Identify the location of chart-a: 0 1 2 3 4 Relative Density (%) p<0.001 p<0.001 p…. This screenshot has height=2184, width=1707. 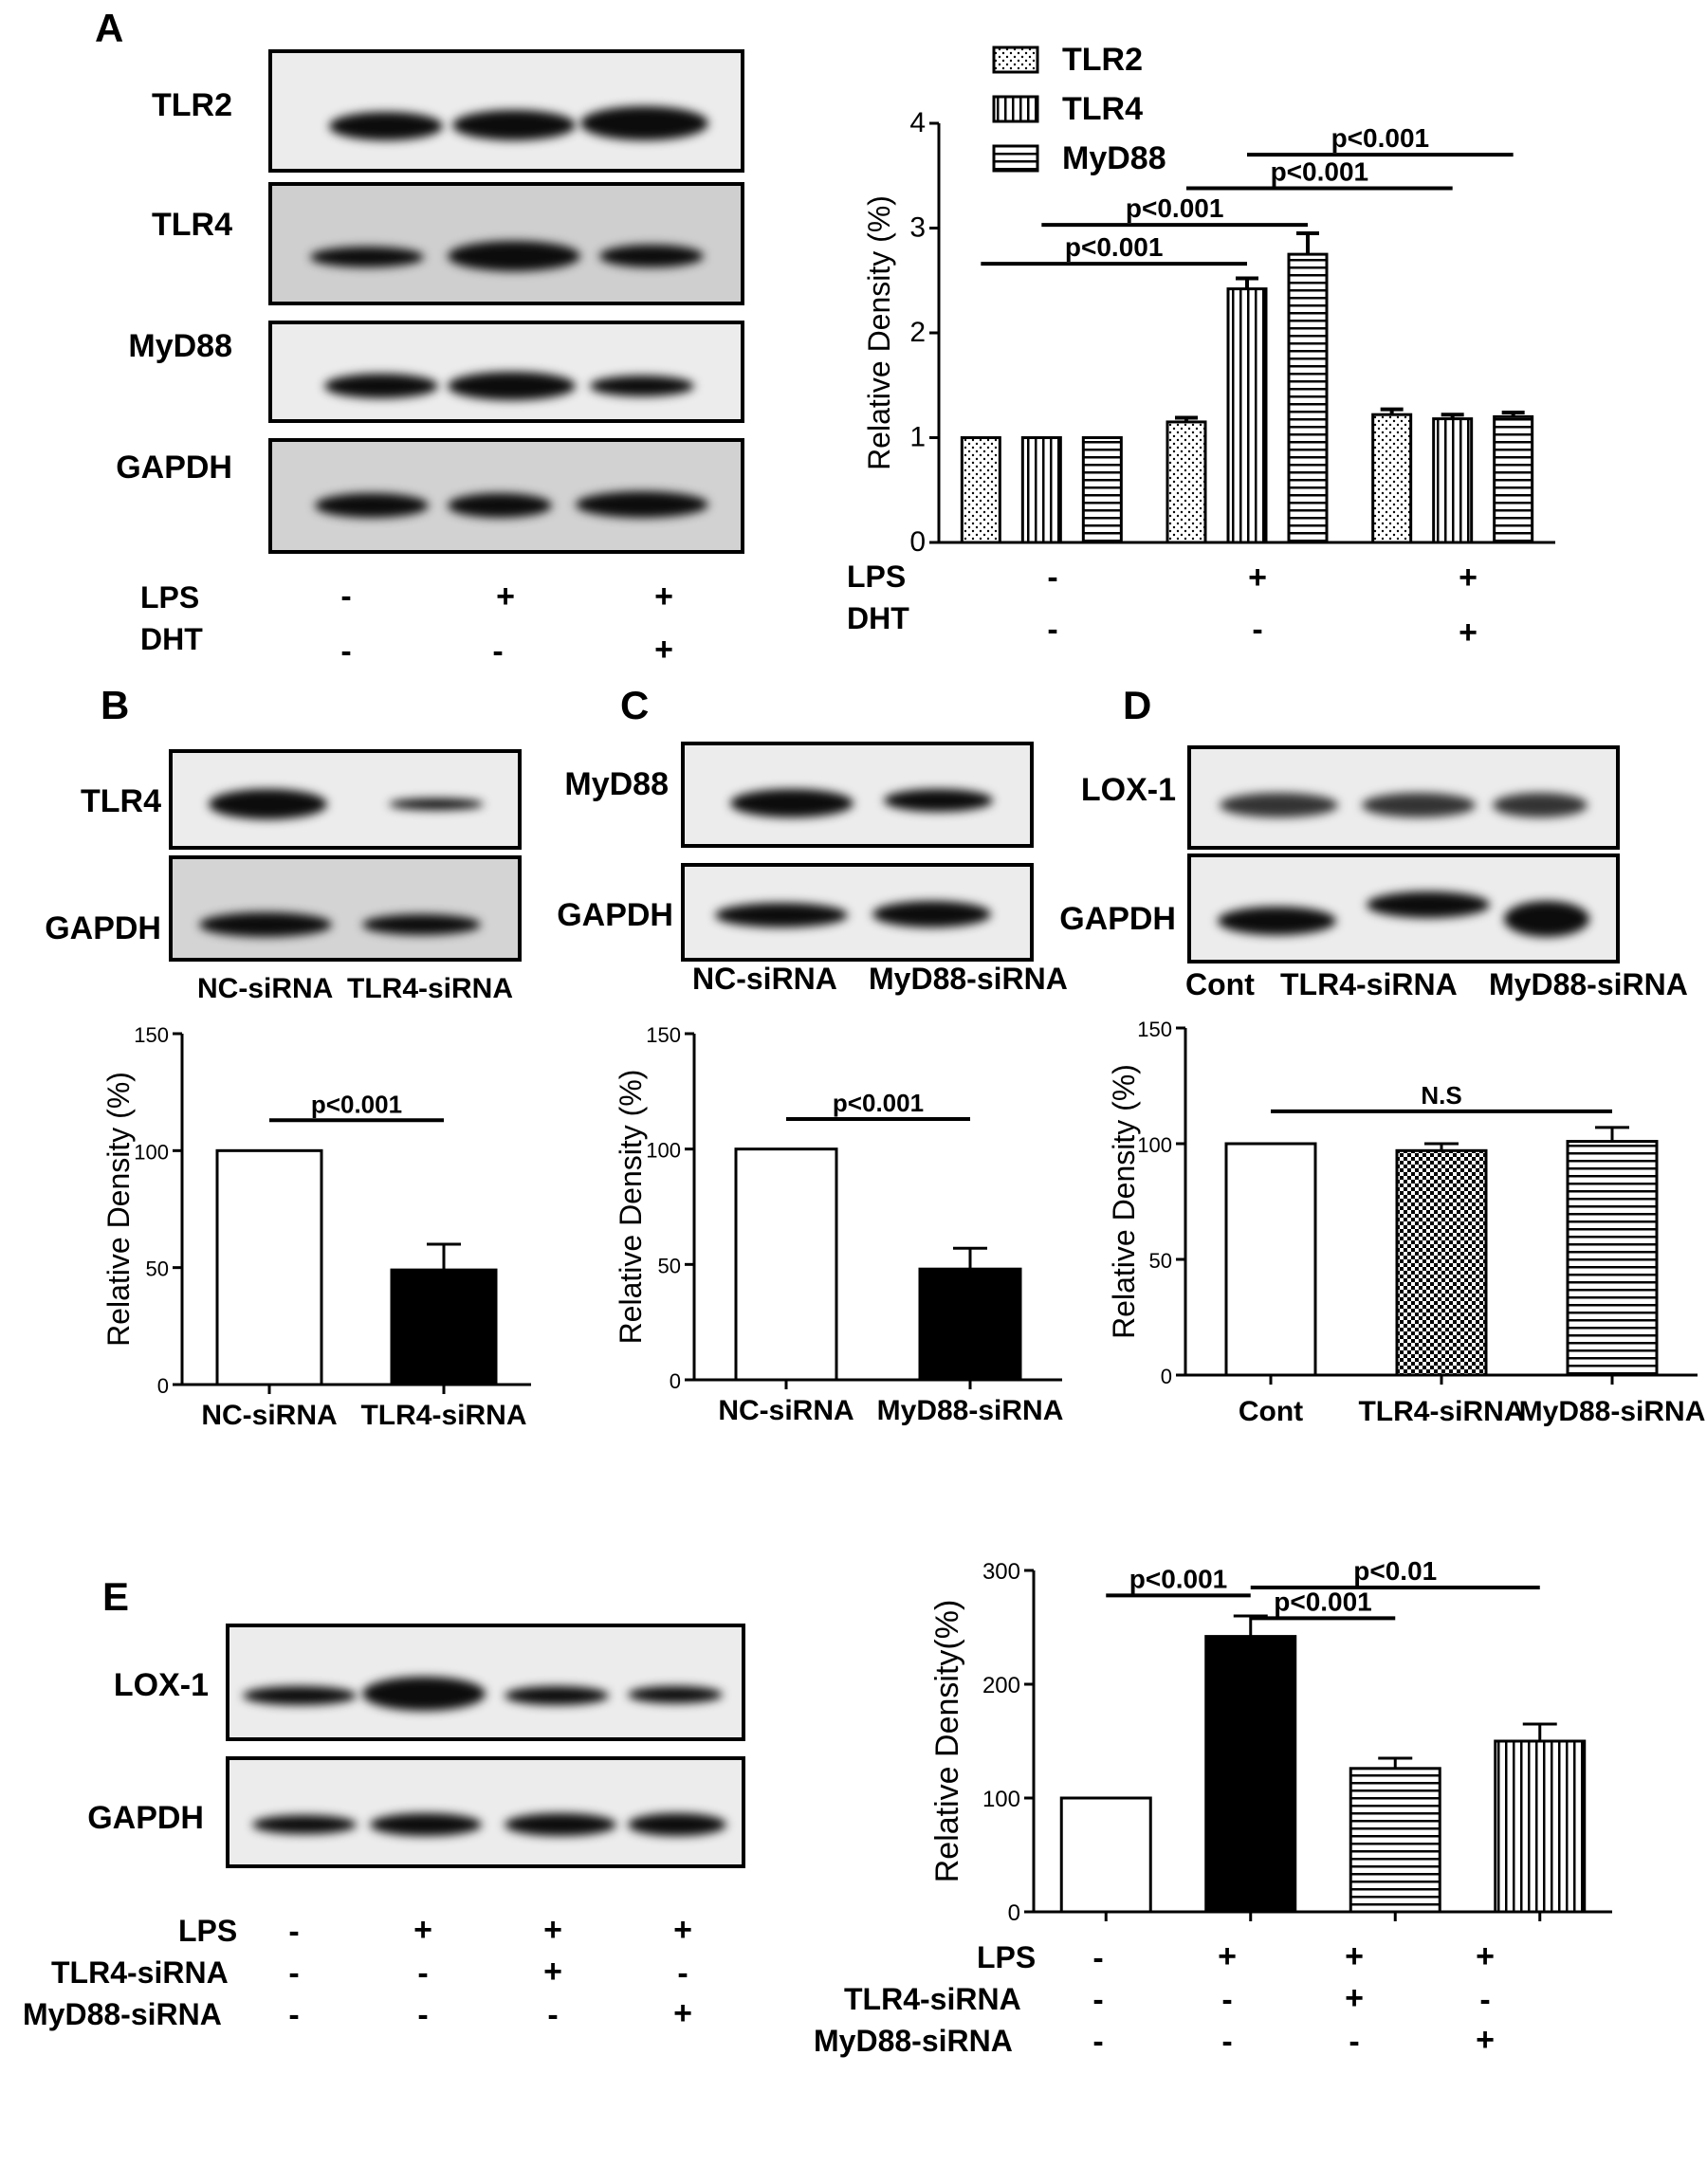
(1208, 300).